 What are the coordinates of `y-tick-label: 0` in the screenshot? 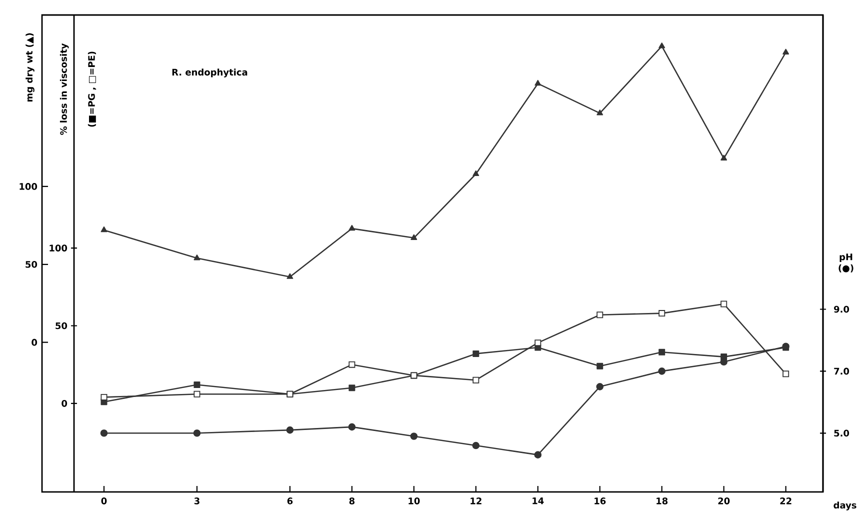 It's located at (35, 342).